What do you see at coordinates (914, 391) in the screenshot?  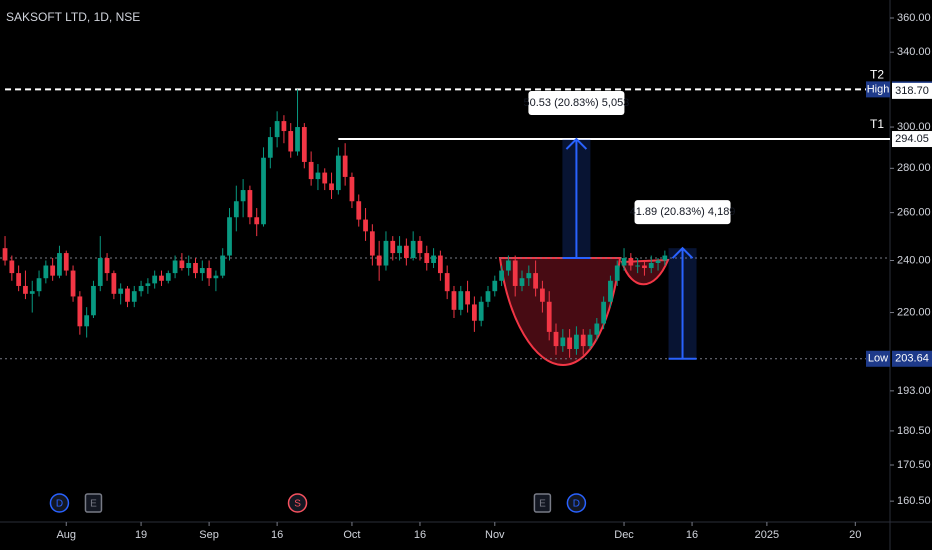 I see `y-tick-label: 193.00` at bounding box center [914, 391].